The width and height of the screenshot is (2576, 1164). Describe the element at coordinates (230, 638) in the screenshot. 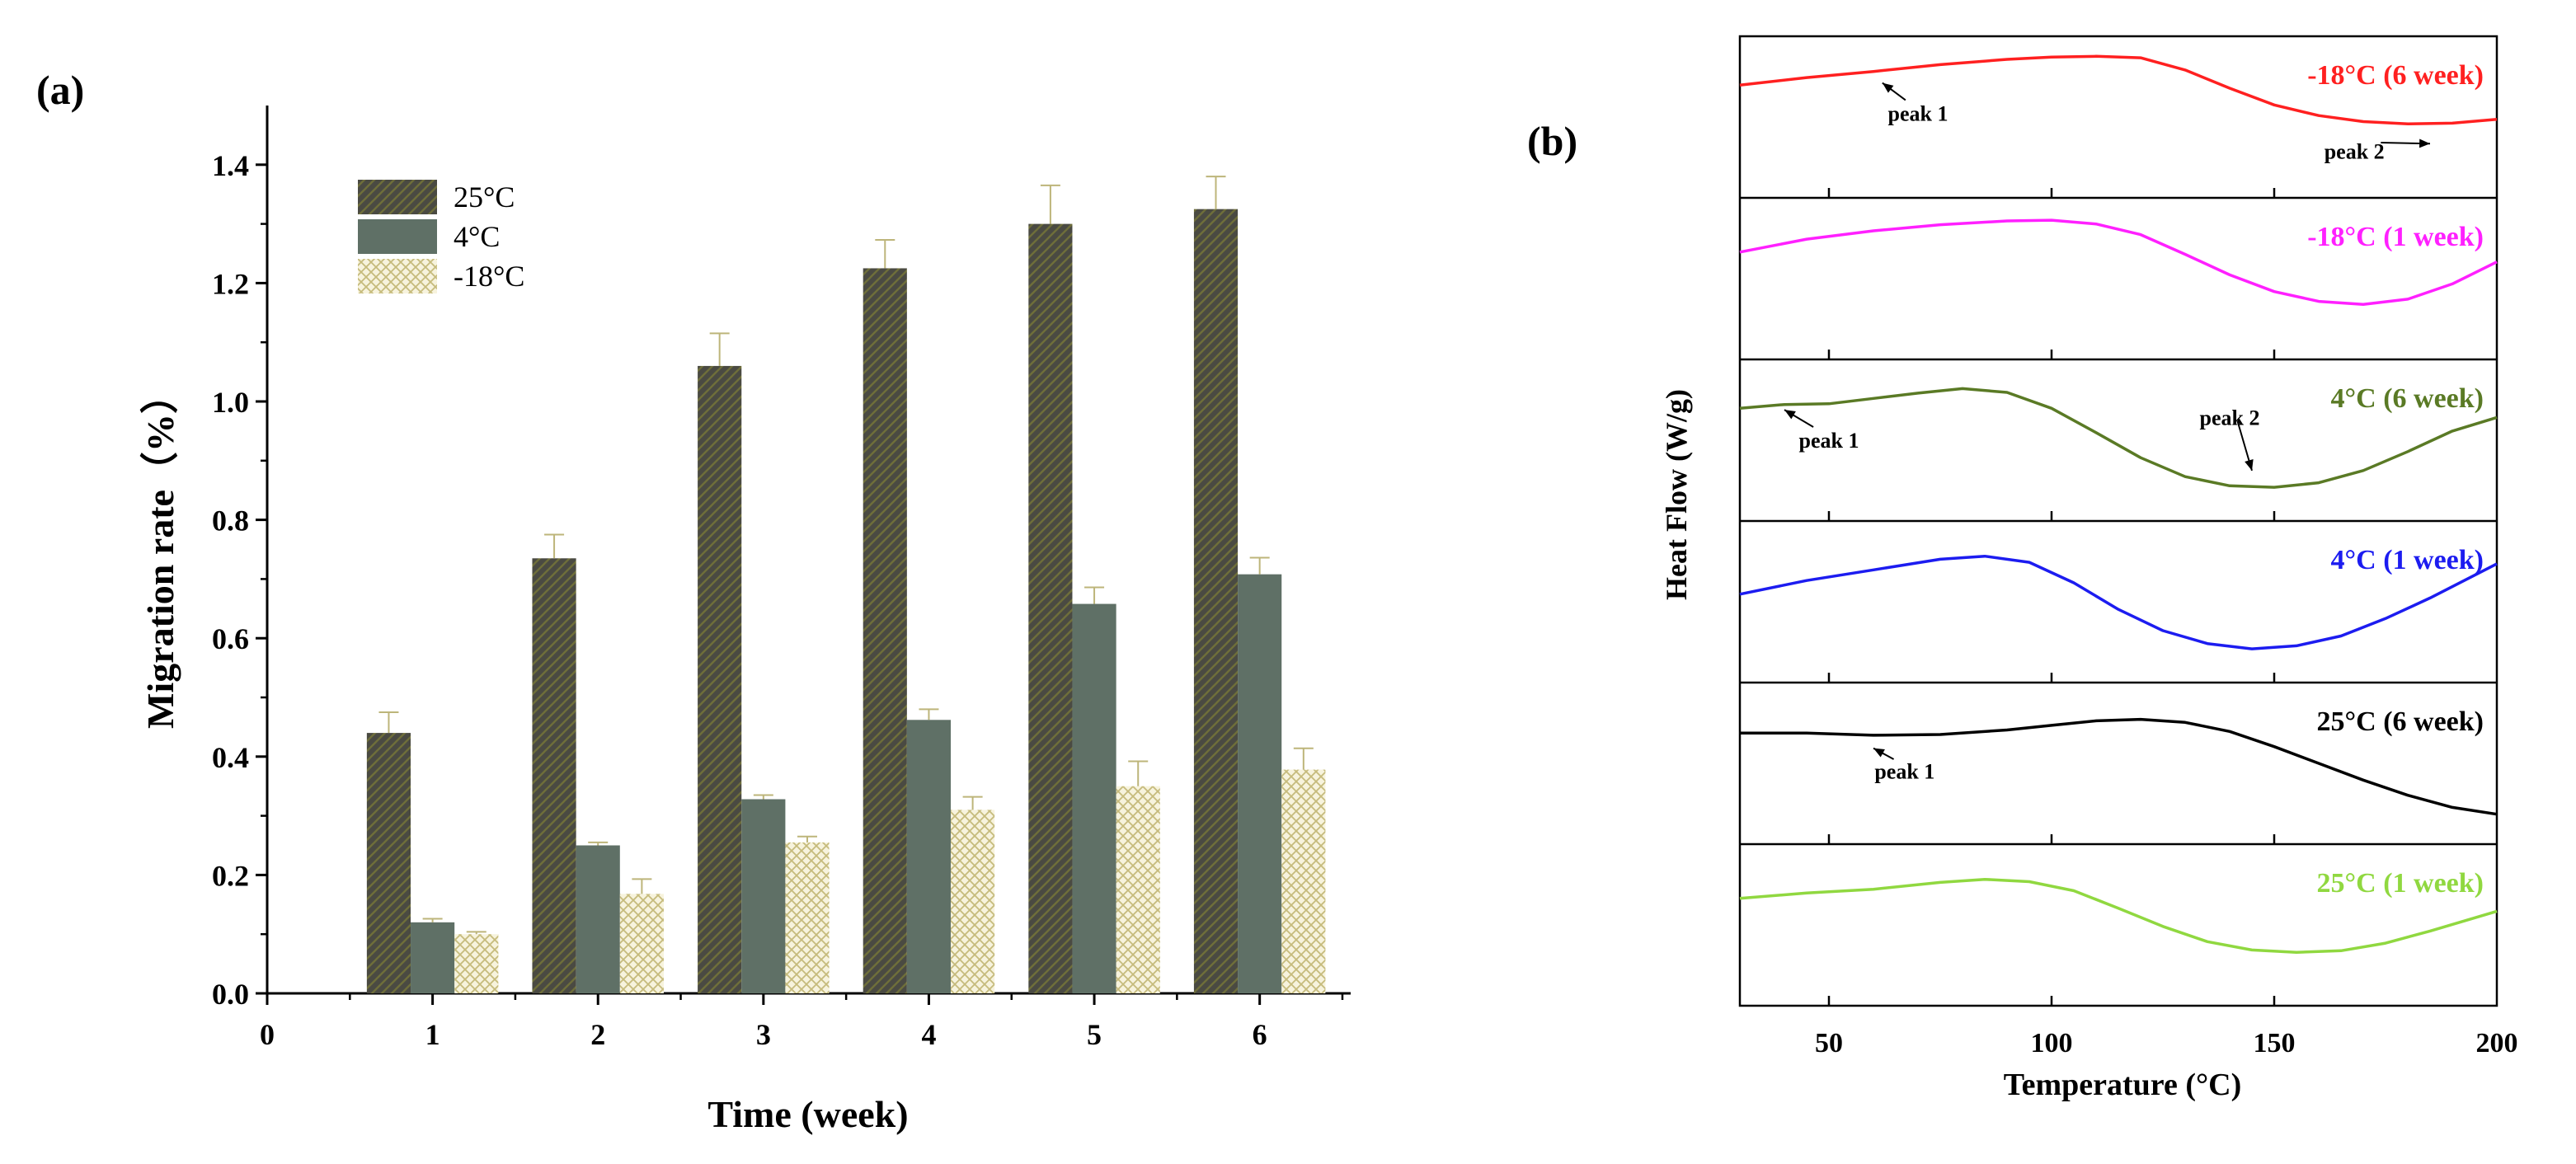

I see `y-tick-label: 0.6` at that location.